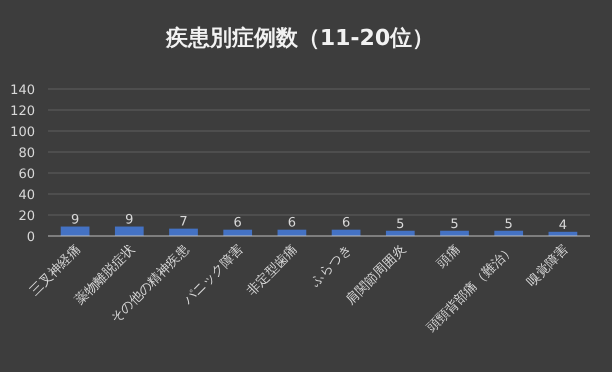 The image size is (612, 372). I want to click on data-label: 7, so click(183, 222).